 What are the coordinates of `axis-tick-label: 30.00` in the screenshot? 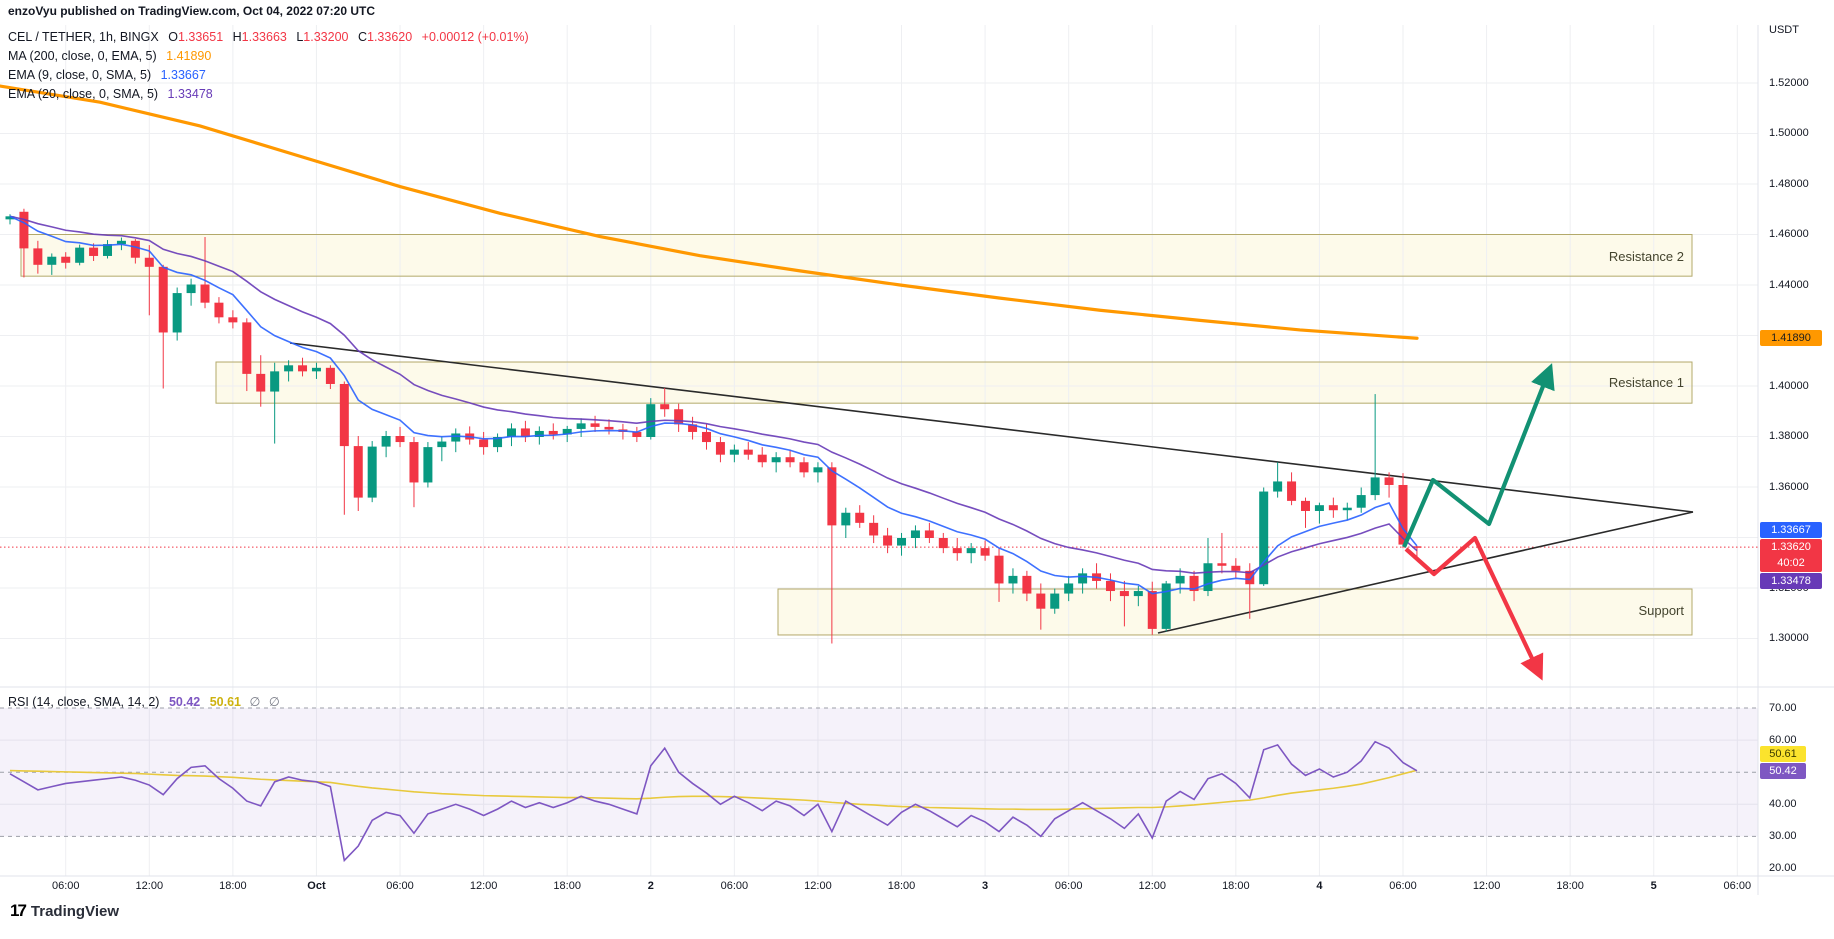 It's located at (1783, 836).